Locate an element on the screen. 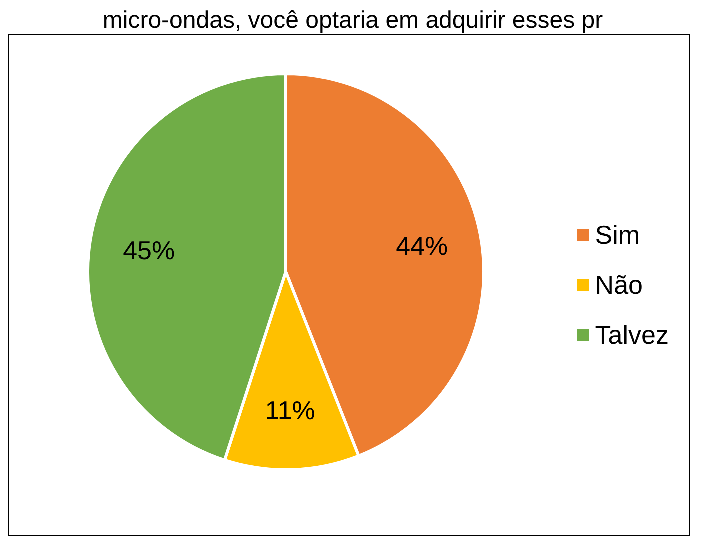 The width and height of the screenshot is (707, 542). legend-label: Sim is located at coordinates (617, 235).